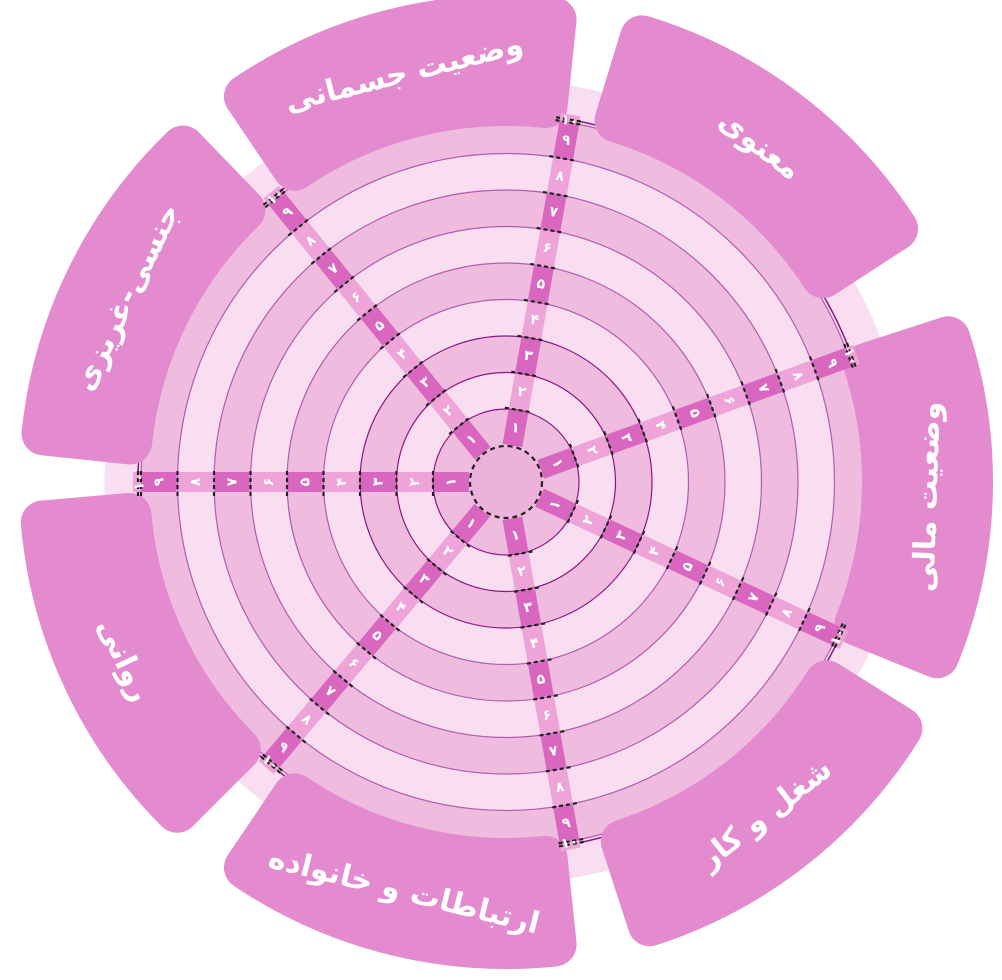 This screenshot has height=980, width=1002. I want to click on segment-tab-relations, so click(400, 871).